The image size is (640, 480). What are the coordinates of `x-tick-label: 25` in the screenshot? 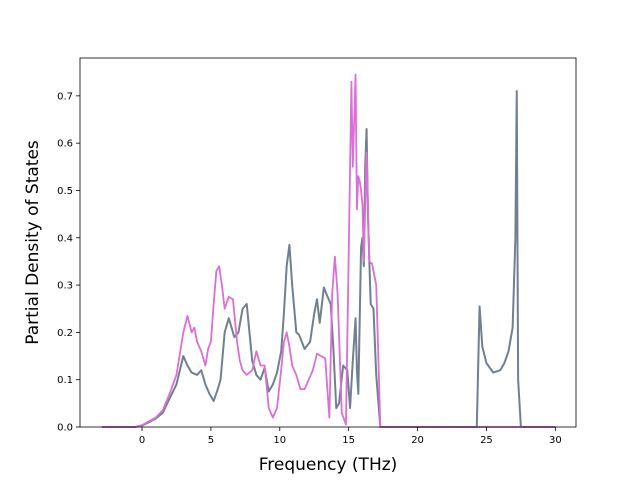 It's located at (486, 440).